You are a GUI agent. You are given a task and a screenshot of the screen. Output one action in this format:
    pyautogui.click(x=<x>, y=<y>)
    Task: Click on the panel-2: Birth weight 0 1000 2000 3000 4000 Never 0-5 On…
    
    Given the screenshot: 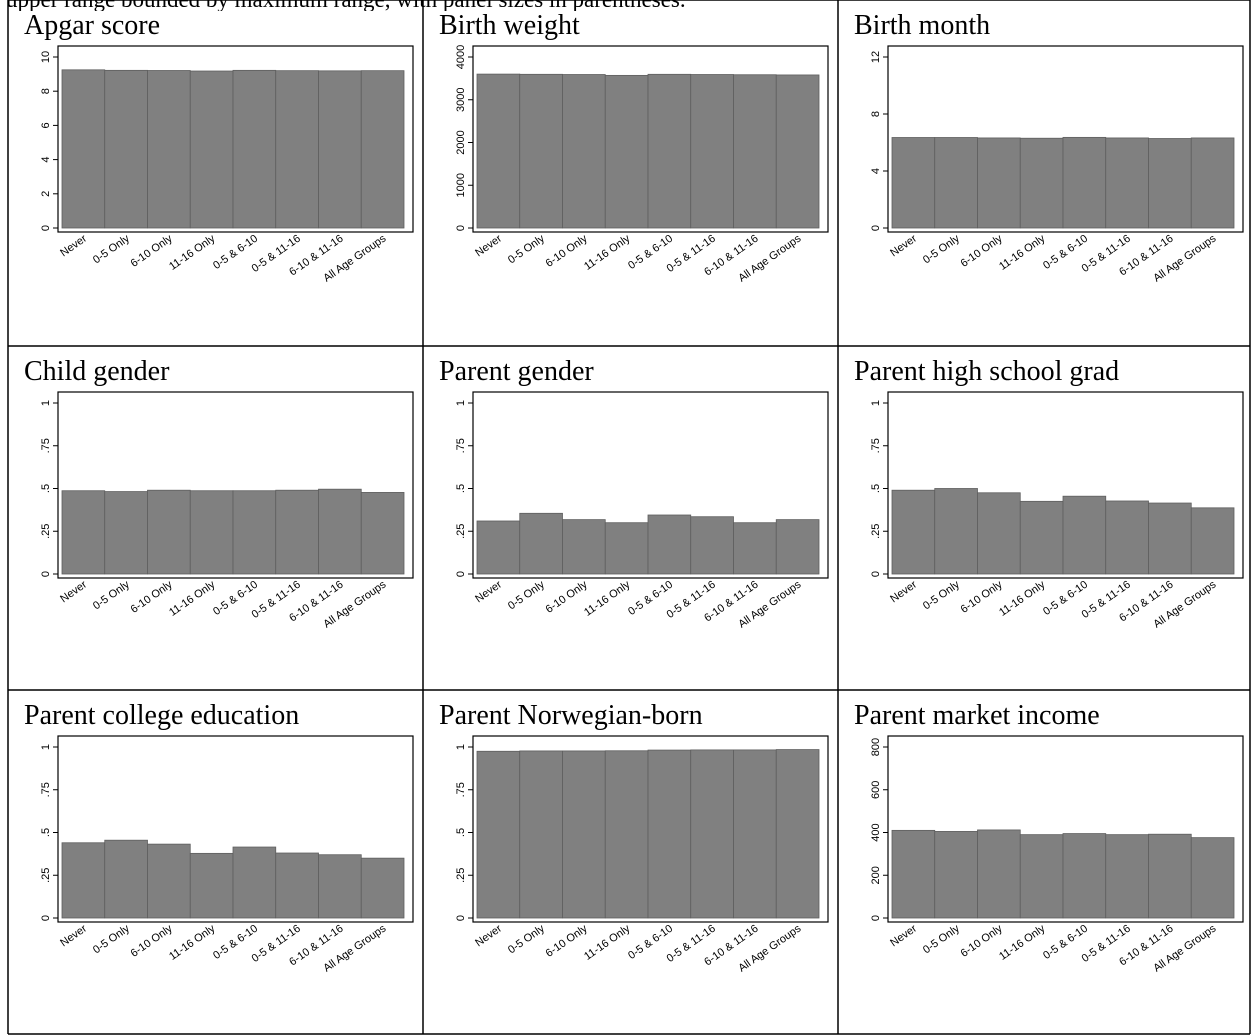 What is the action you would take?
    pyautogui.click(x=634, y=147)
    